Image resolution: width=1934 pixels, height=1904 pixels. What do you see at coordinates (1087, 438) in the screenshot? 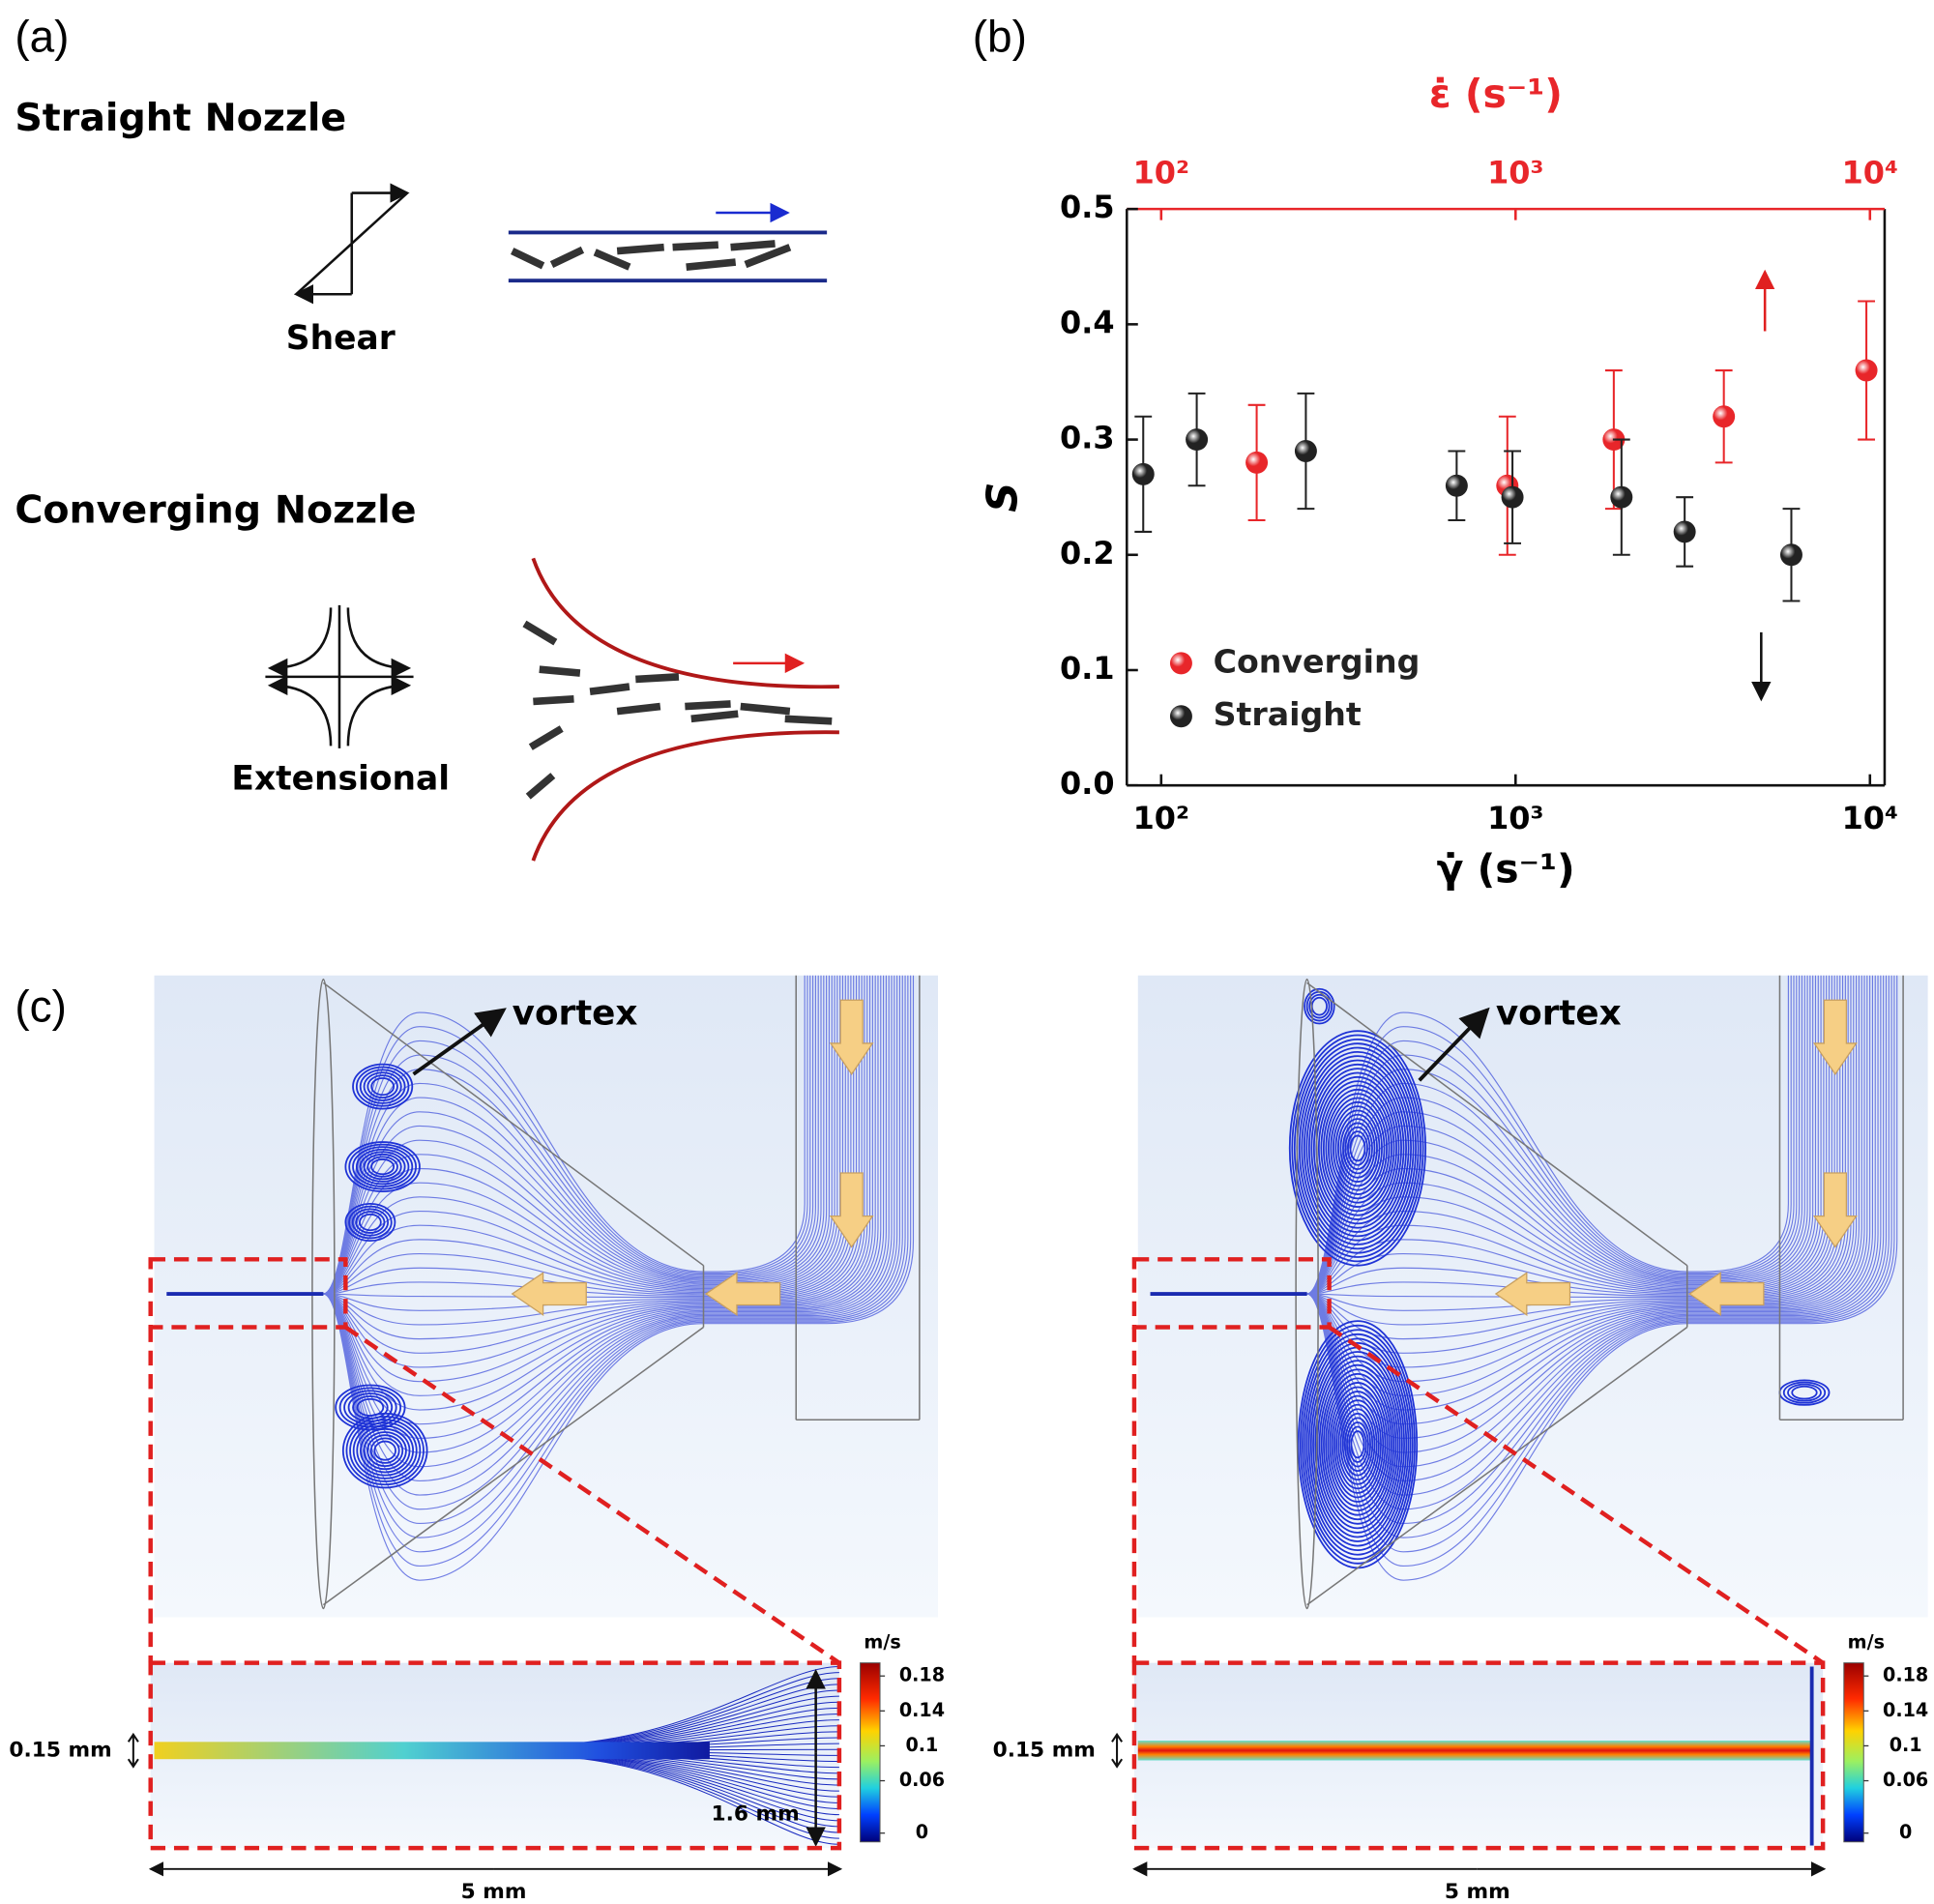
I see `y-tick-label: 0.3` at bounding box center [1087, 438].